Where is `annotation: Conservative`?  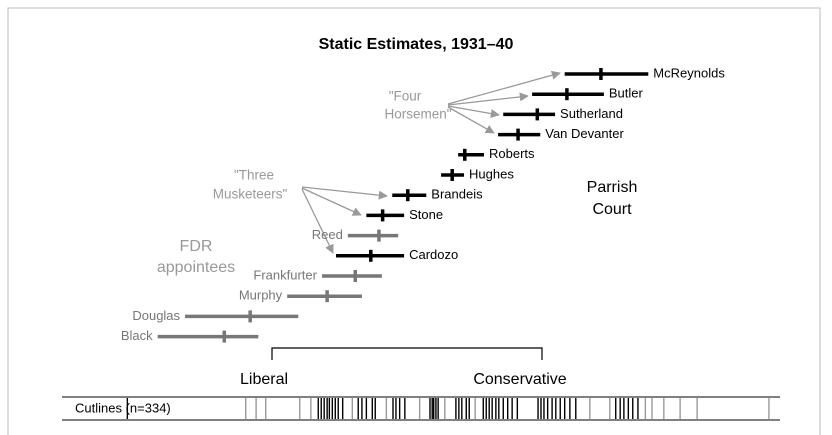
annotation: Conservative is located at coordinates (519, 379).